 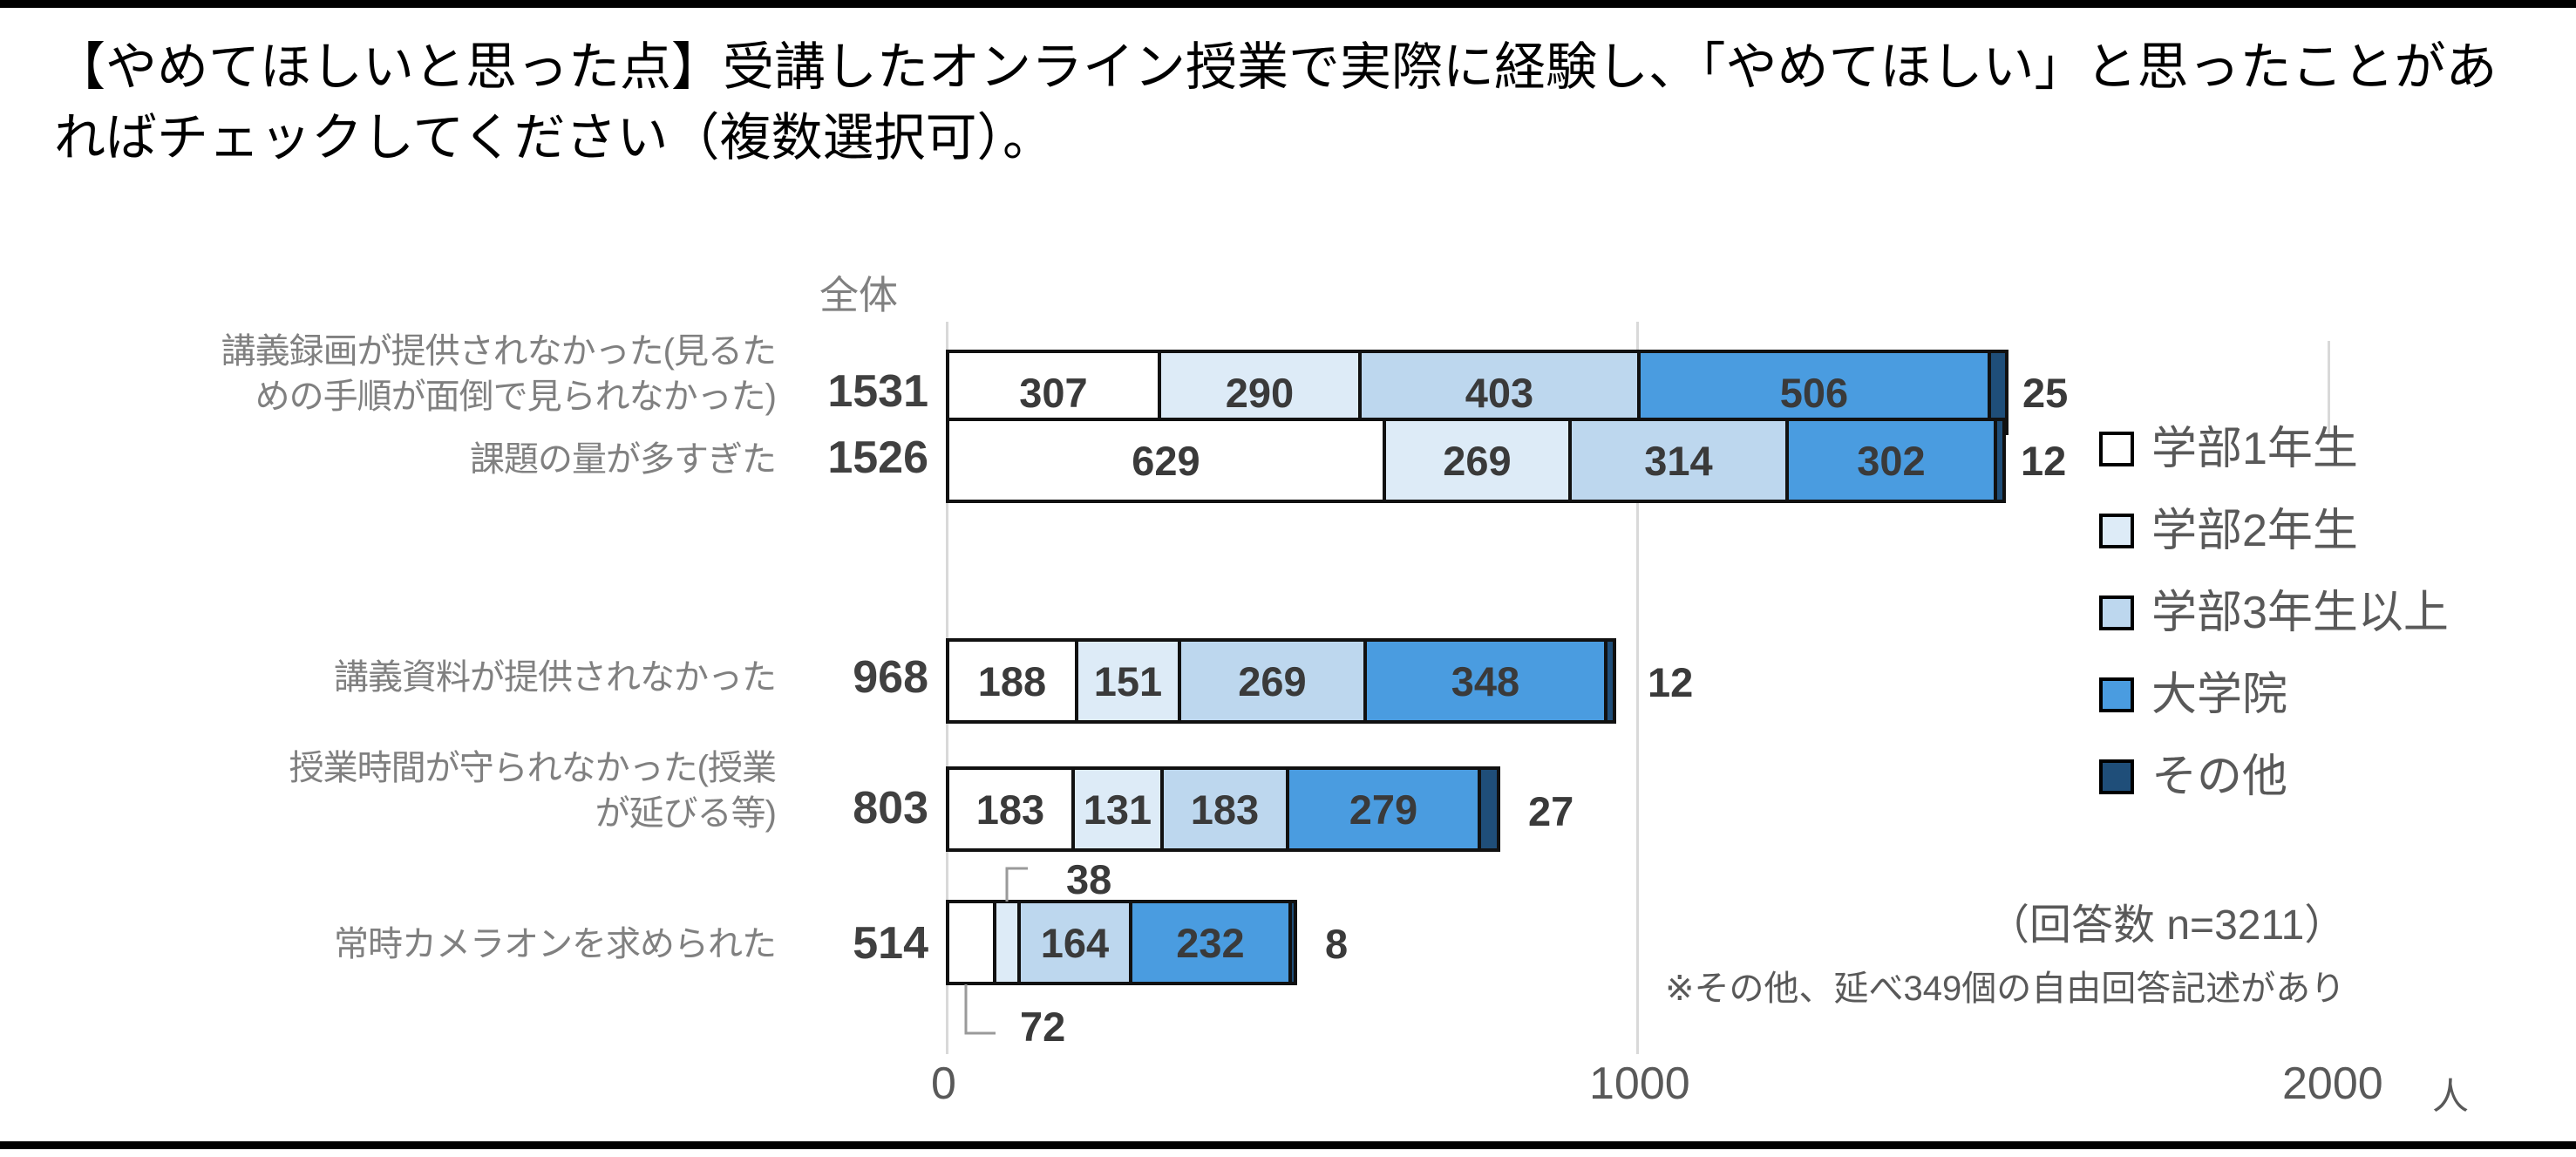 I want to click on bar-segment-u2: 269, so click(x=1477, y=461).